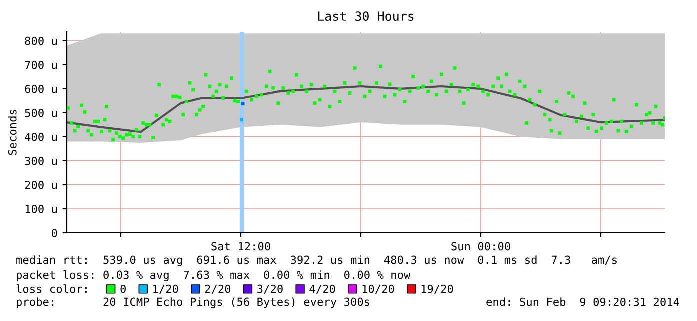  What do you see at coordinates (41, 113) in the screenshot?
I see `y-tick-label: 500 u` at bounding box center [41, 113].